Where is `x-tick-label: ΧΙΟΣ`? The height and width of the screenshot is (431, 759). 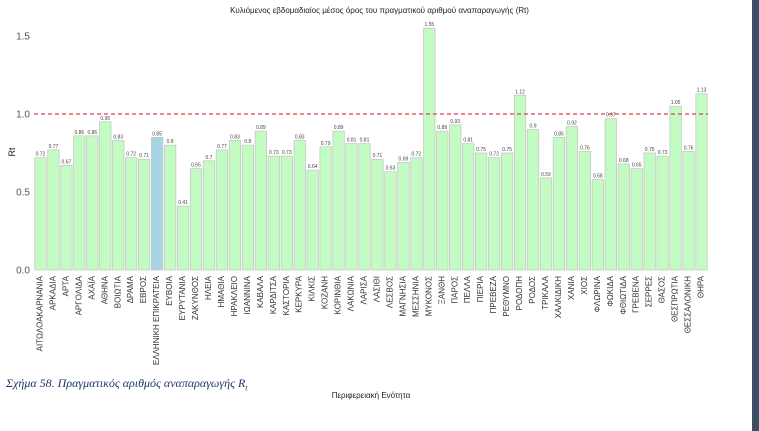 x-tick-label: ΧΙΟΣ is located at coordinates (584, 285).